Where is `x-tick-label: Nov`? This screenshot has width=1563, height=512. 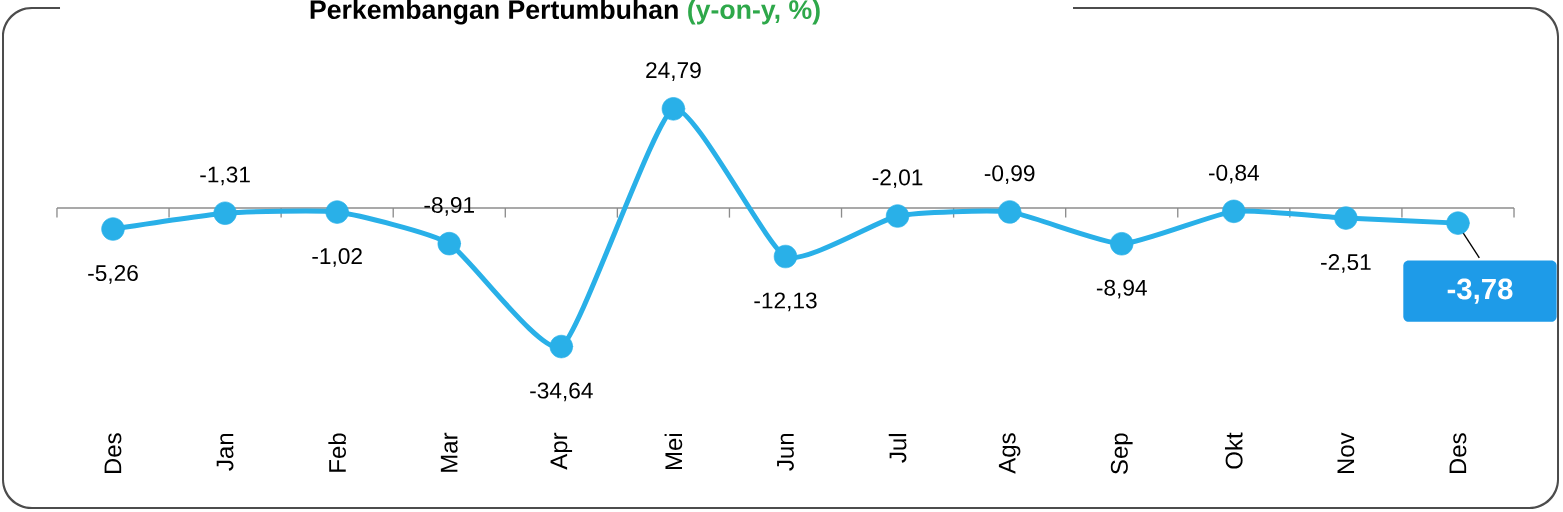 x-tick-label: Nov is located at coordinates (1346, 453).